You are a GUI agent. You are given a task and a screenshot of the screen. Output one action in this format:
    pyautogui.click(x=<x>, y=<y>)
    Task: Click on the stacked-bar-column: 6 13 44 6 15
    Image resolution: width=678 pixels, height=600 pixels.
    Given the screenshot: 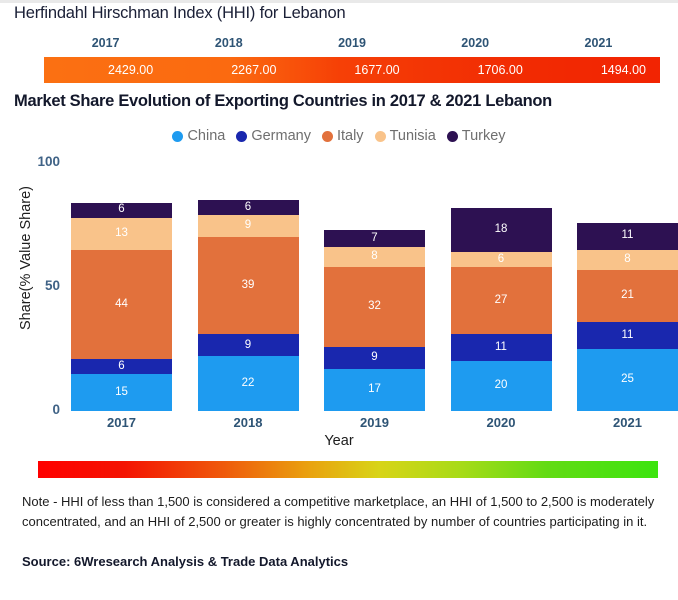 What is the action you would take?
    pyautogui.click(x=121, y=287)
    